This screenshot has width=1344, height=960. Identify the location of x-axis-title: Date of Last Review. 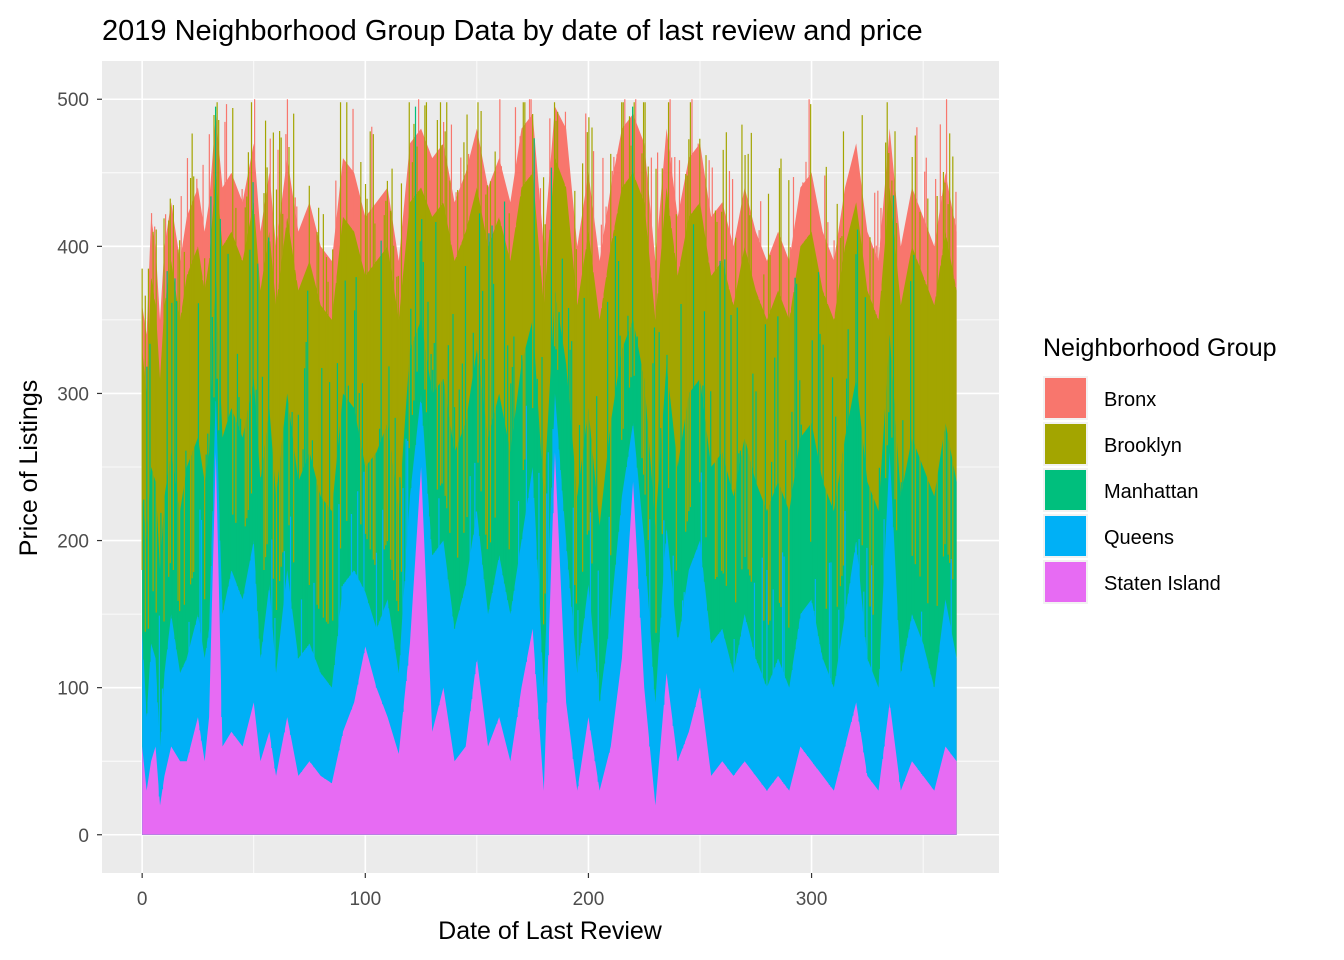
(550, 931).